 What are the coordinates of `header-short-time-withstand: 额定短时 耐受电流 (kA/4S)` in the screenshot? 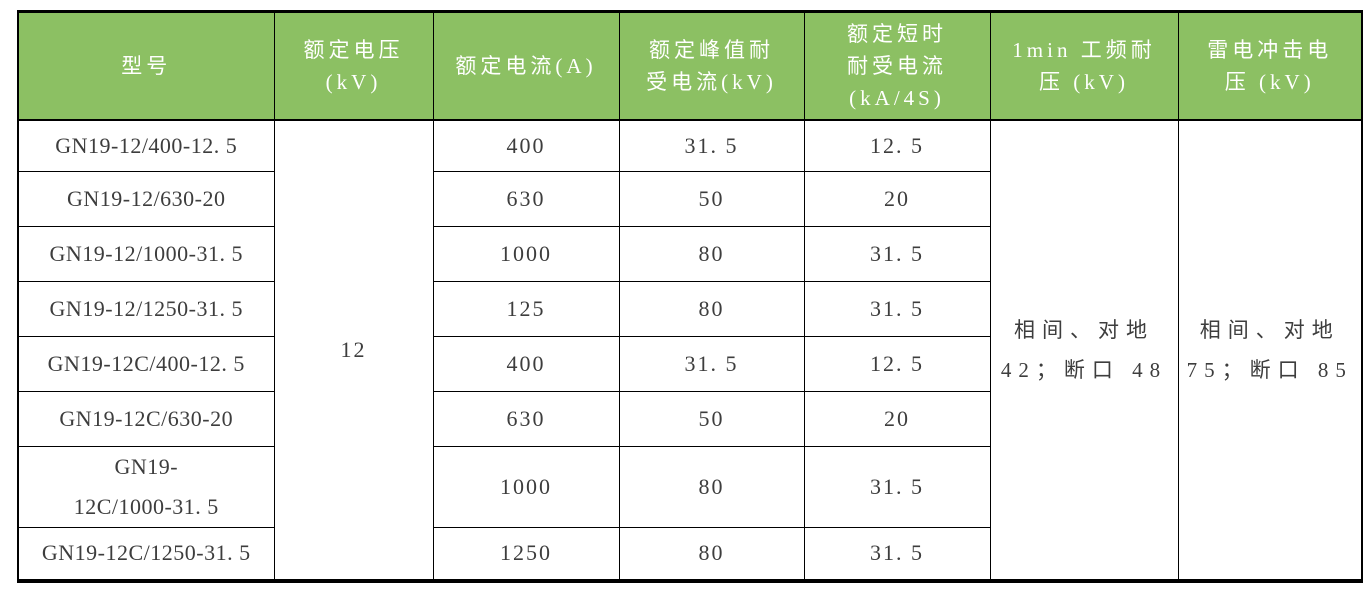 It's located at (897, 66).